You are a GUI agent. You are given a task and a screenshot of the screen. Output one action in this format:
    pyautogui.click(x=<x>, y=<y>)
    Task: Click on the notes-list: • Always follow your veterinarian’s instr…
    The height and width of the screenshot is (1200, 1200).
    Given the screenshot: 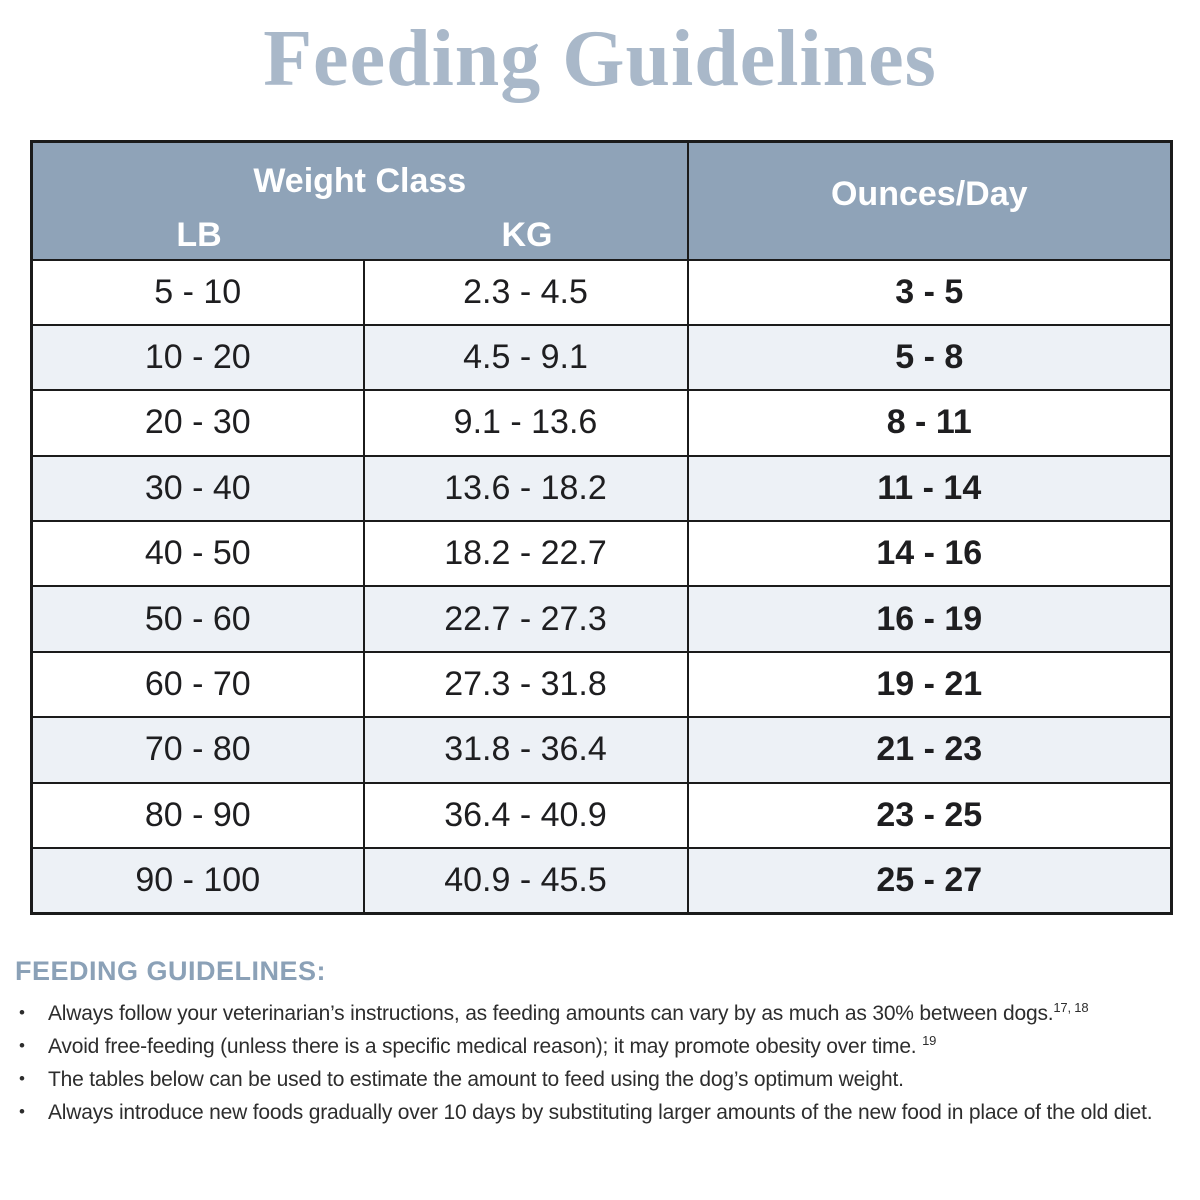 What is the action you would take?
    pyautogui.click(x=605, y=1063)
    